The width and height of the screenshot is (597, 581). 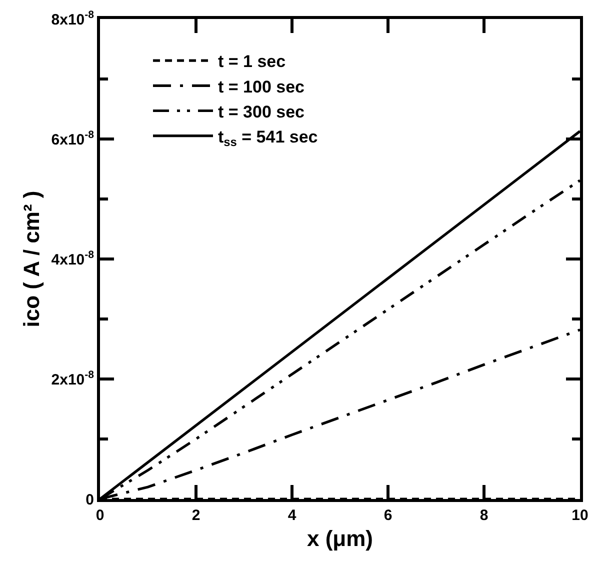 I want to click on x-tick-label: 4, so click(x=292, y=515).